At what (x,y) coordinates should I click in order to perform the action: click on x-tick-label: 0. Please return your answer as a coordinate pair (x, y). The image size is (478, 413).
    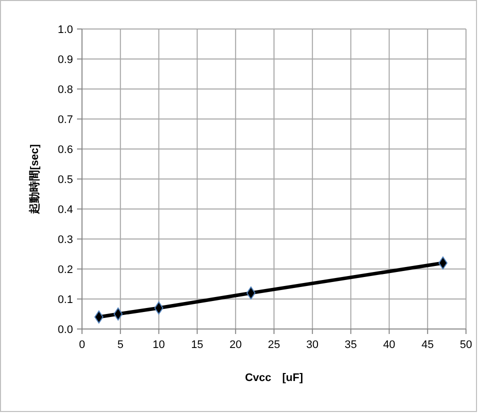
    Looking at the image, I should click on (82, 345).